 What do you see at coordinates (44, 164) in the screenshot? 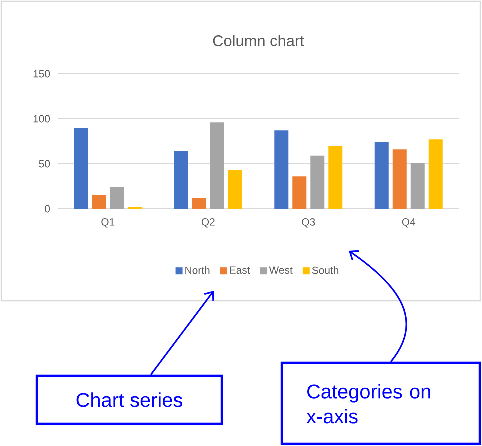
I see `y-tick-label: 50` at bounding box center [44, 164].